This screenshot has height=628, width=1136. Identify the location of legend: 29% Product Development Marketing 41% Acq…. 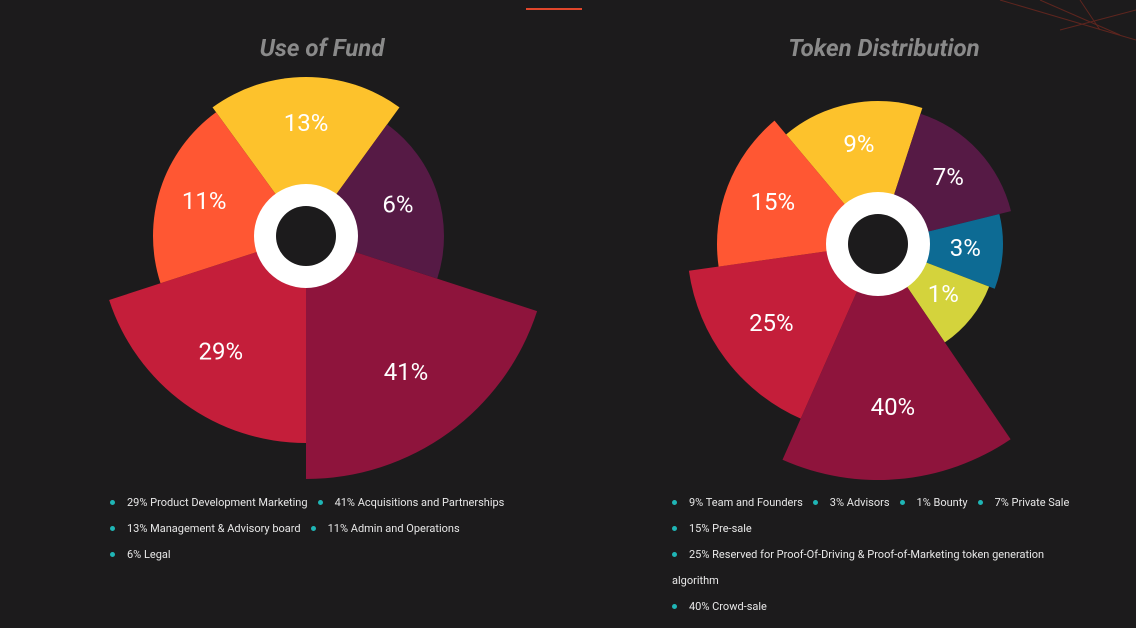
(320, 529).